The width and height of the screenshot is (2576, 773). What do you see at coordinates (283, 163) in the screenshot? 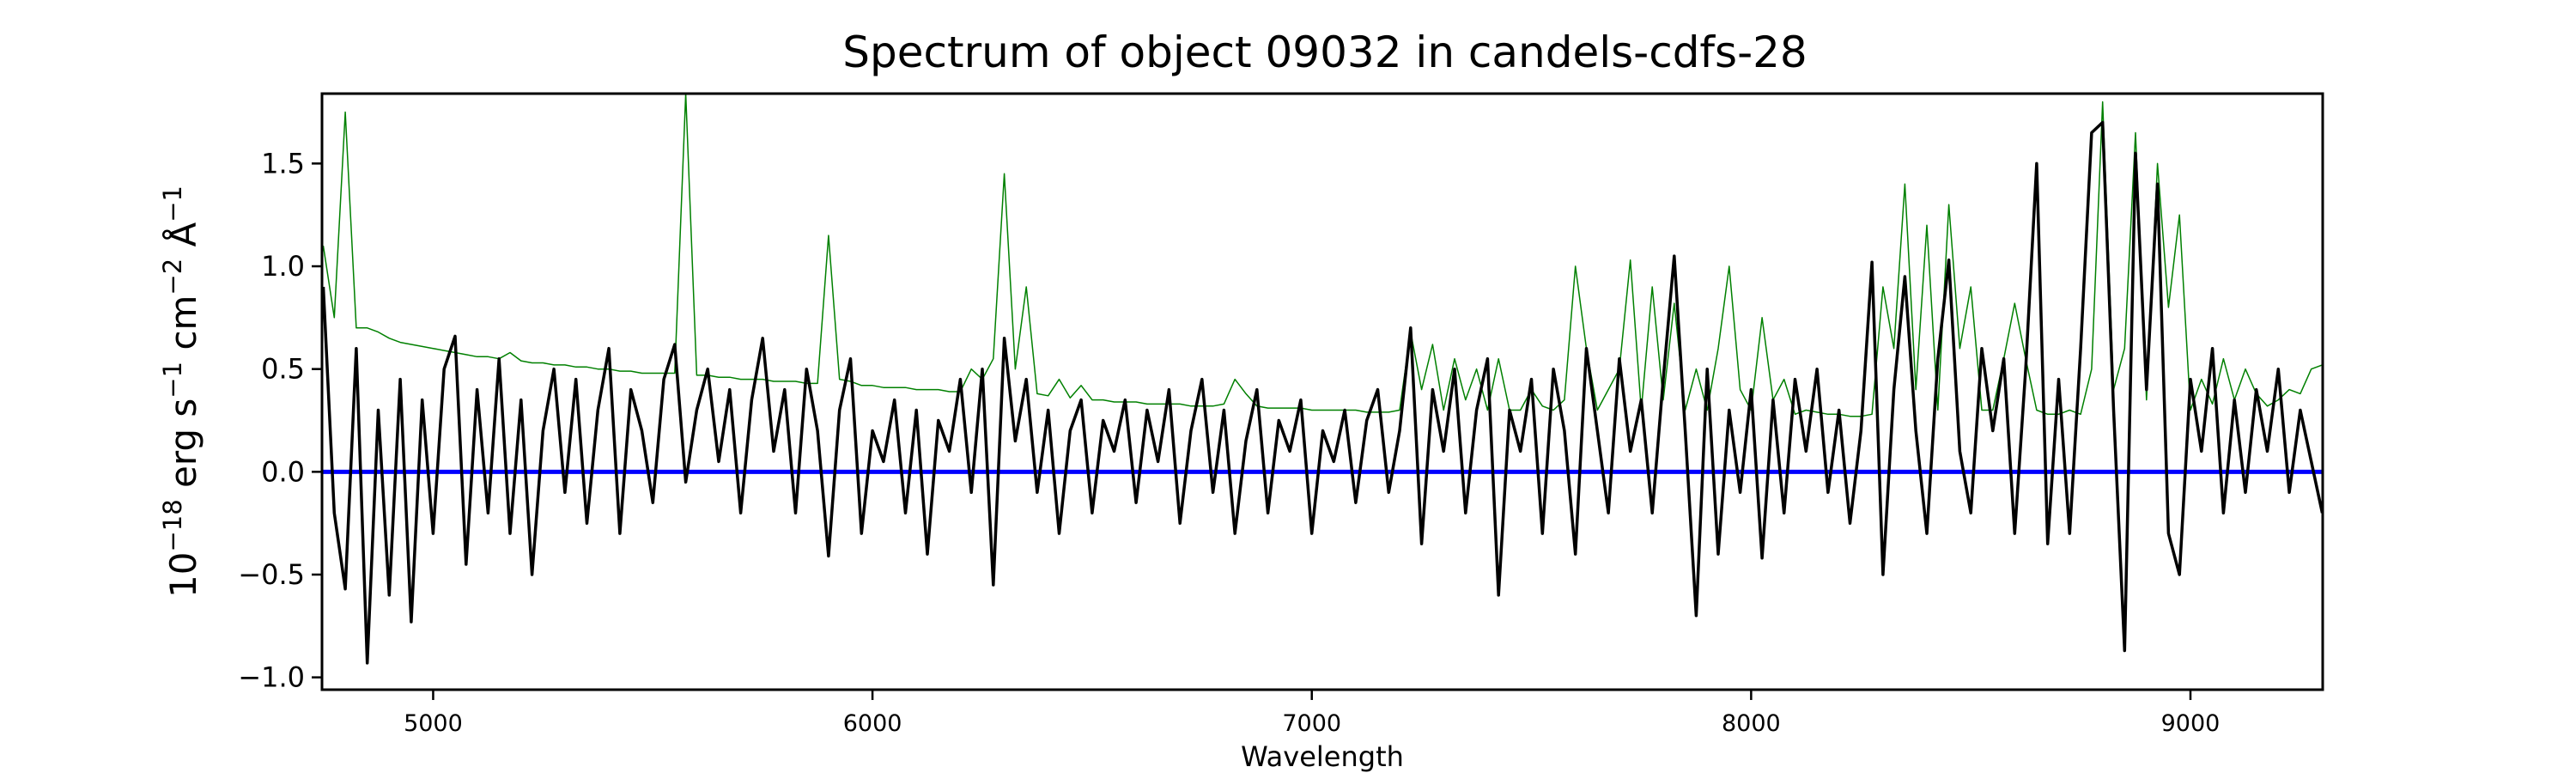
I see `y-tick-label: 1.5` at bounding box center [283, 163].